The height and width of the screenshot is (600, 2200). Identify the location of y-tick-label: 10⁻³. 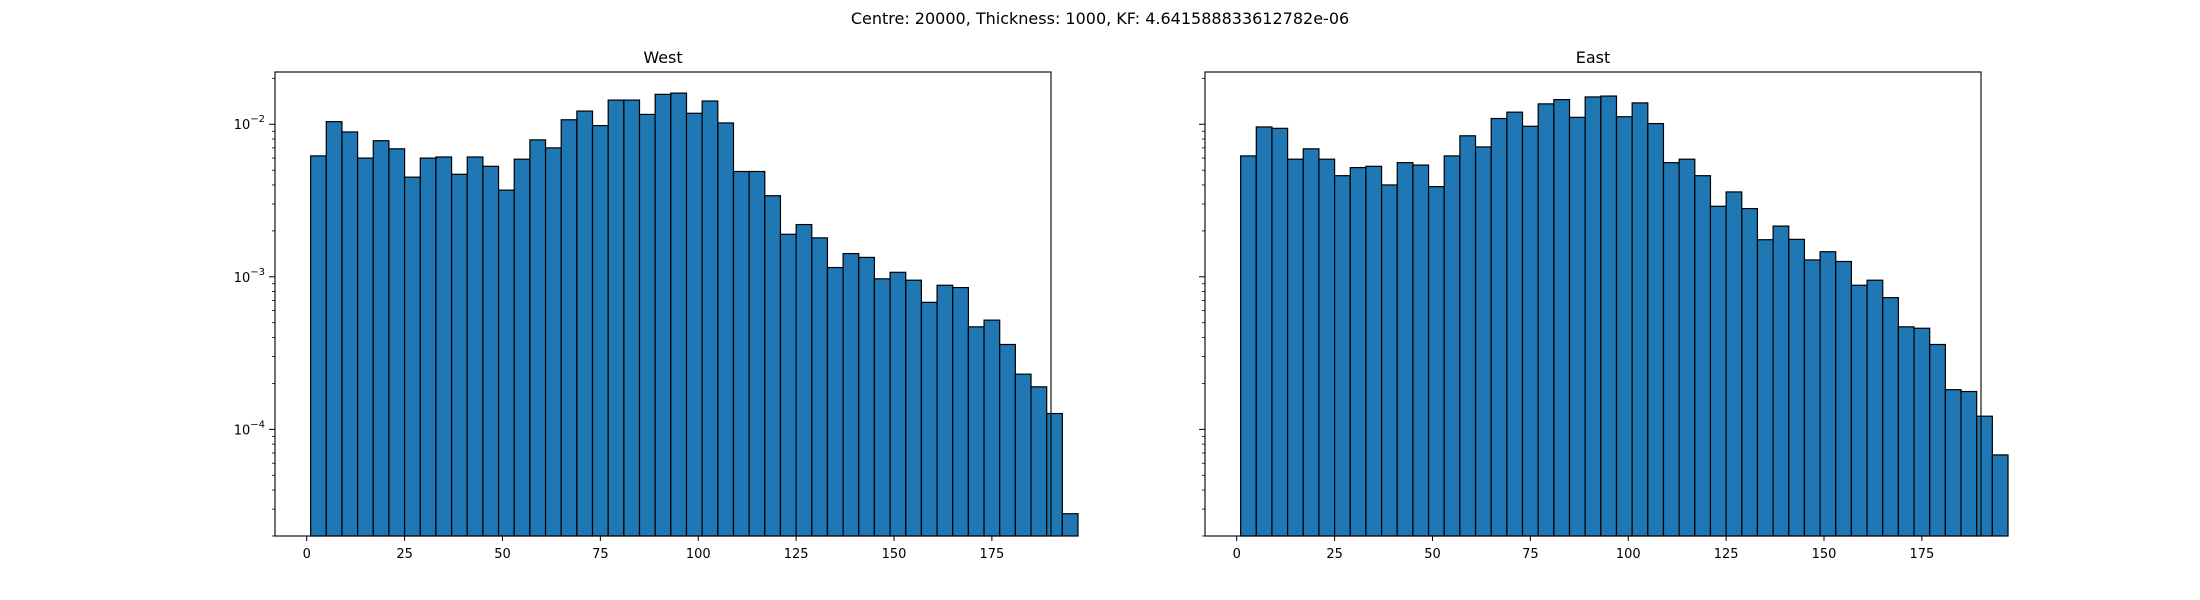
(249, 276).